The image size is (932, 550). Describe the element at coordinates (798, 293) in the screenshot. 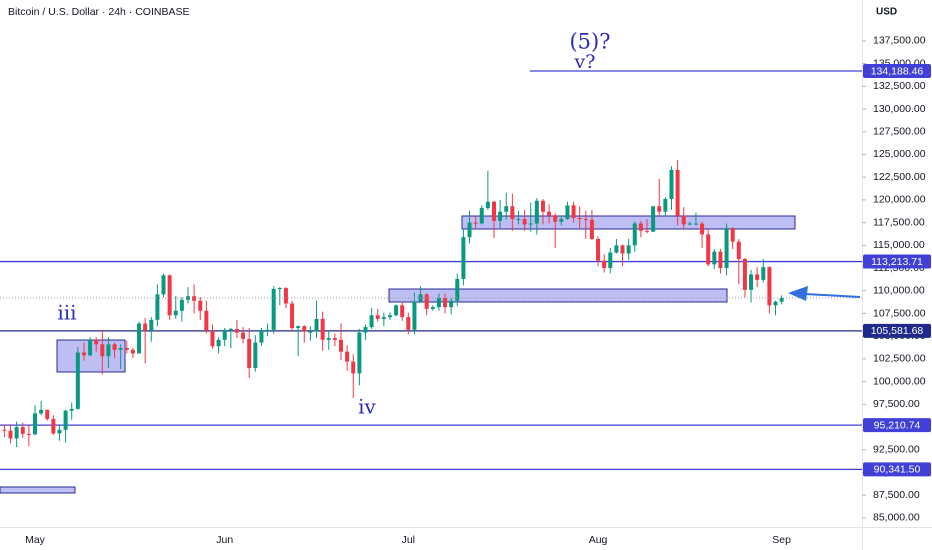

I see `arrow-head` at that location.